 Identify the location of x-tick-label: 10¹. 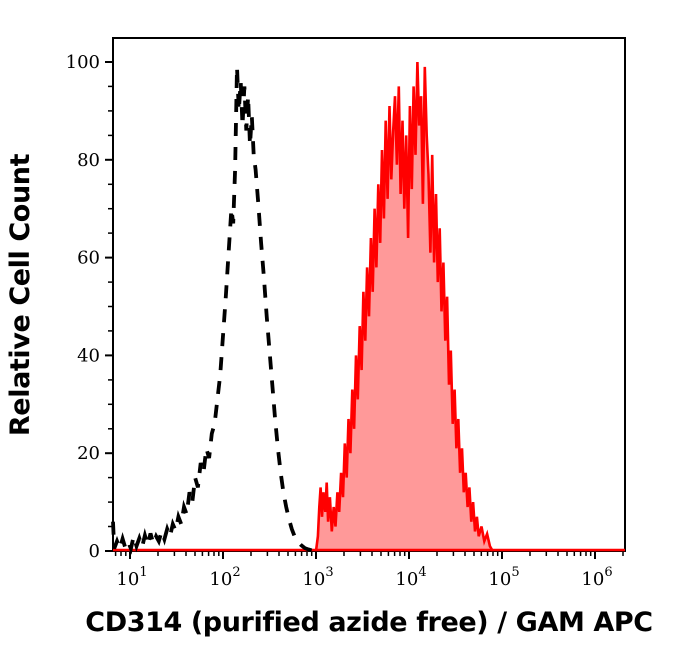
(131, 577).